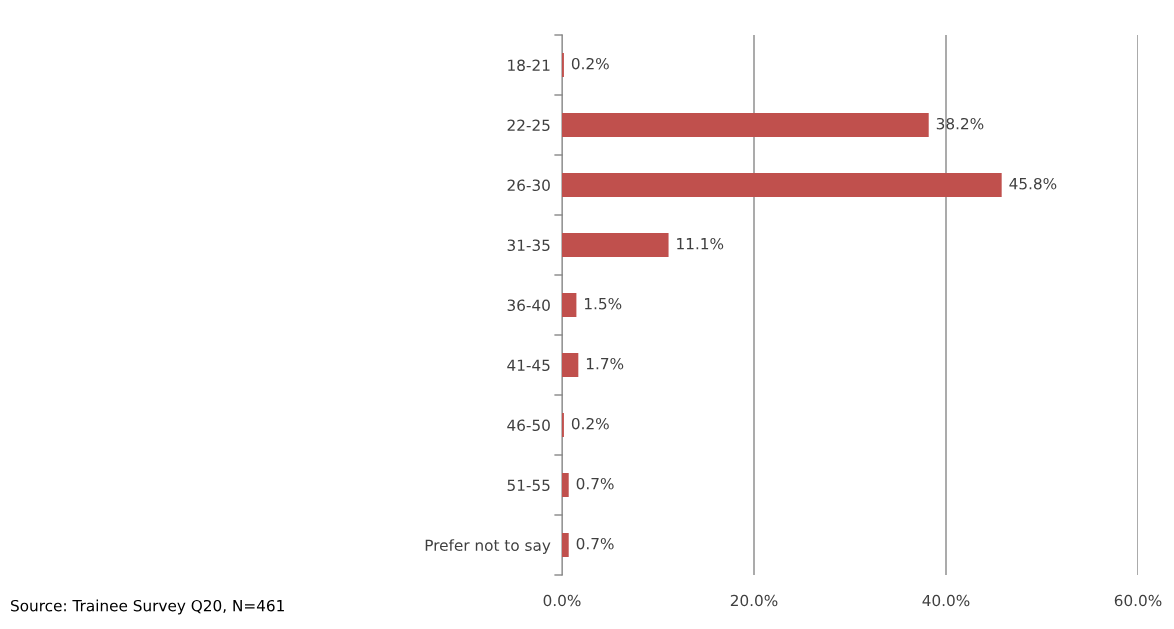 This screenshot has height=629, width=1174. What do you see at coordinates (754, 600) in the screenshot?
I see `x-tick-label: 20.0%` at bounding box center [754, 600].